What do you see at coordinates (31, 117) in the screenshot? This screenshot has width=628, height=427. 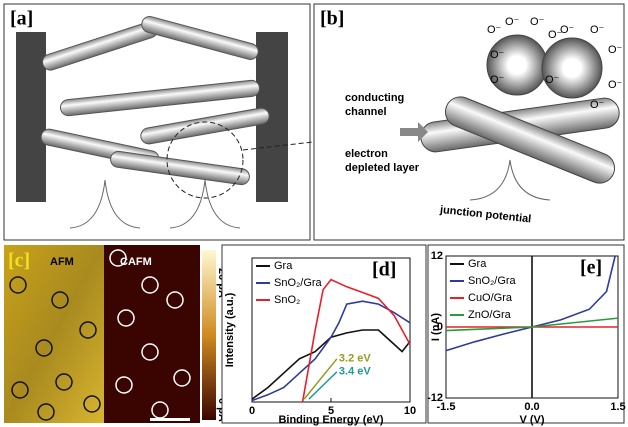 I see `electrode` at bounding box center [31, 117].